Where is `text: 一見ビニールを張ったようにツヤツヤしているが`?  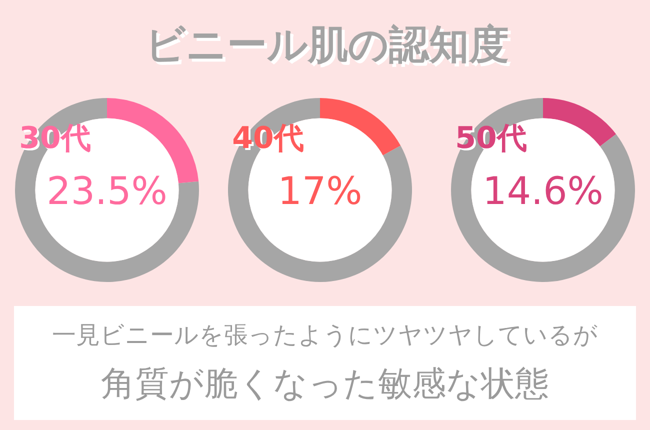
text: 一見ビニールを張ったようにツヤツヤしているが is located at coordinates (325, 335).